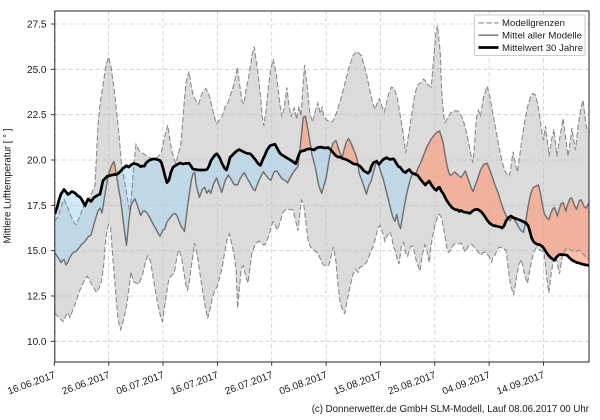  What do you see at coordinates (37, 25) in the screenshot?
I see `svg-text: 27.5` at bounding box center [37, 25].